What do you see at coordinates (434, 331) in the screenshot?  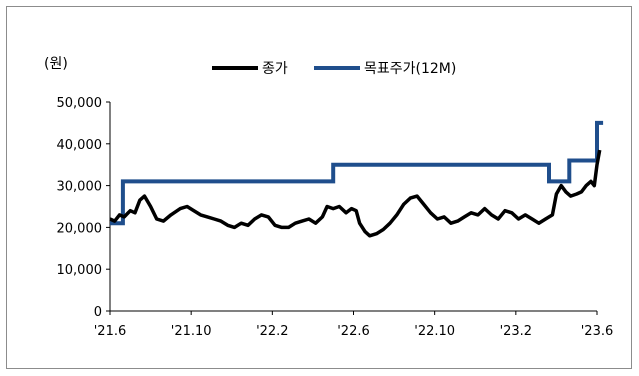 I see `x-tick-label: '22.10` at bounding box center [434, 331].